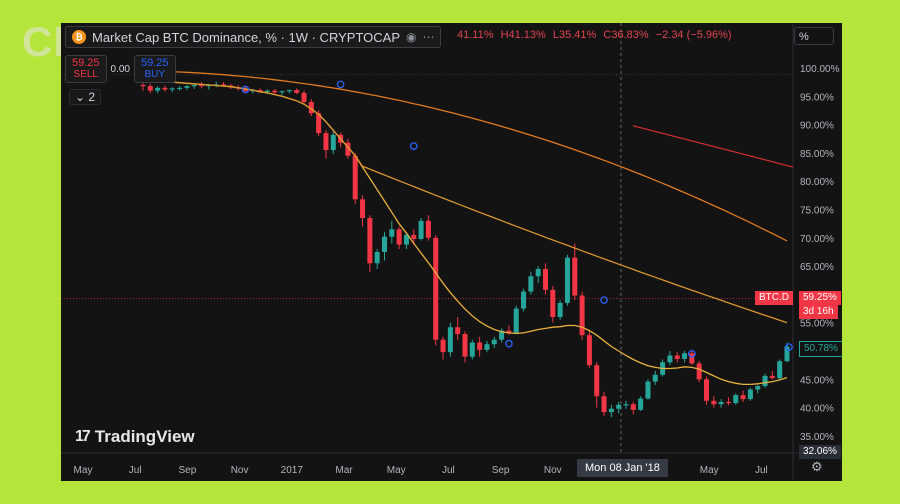  What do you see at coordinates (626, 35) in the screenshot?
I see `ohlc-close: C36.83%` at bounding box center [626, 35].